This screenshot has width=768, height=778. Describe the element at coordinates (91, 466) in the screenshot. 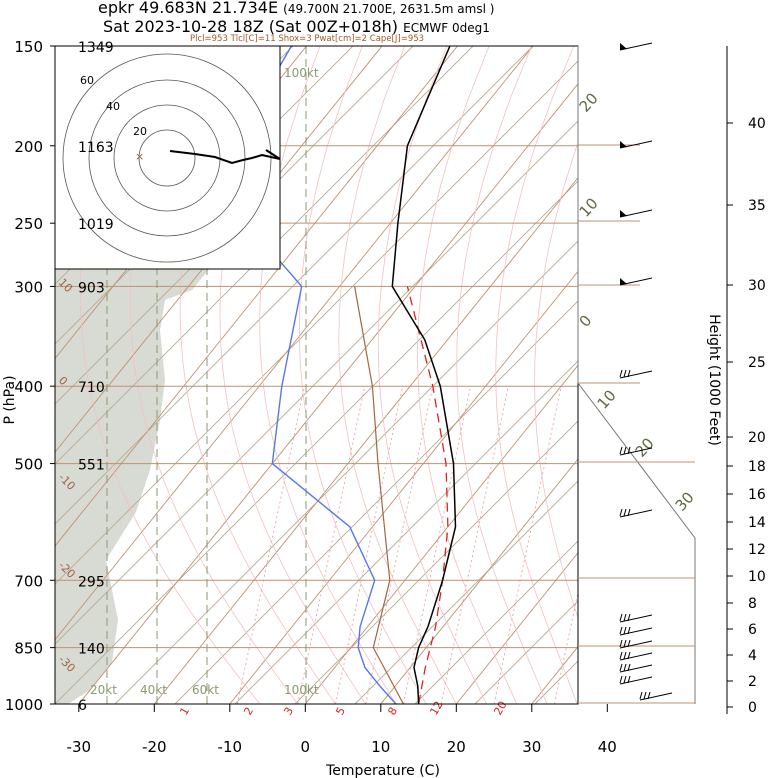

I see `geopotential-height-label: 551` at that location.